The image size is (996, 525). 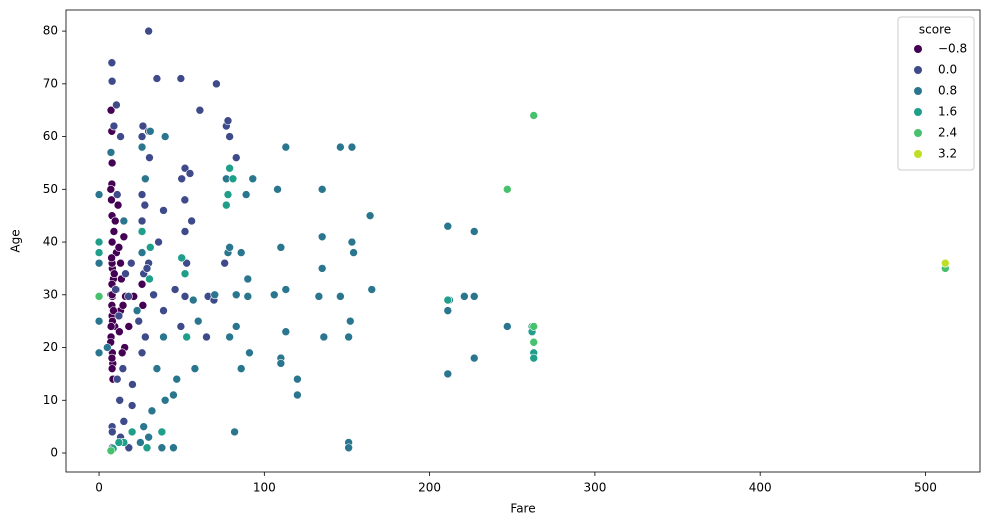 What do you see at coordinates (50, 400) in the screenshot?
I see `y-tick-label: 10` at bounding box center [50, 400].